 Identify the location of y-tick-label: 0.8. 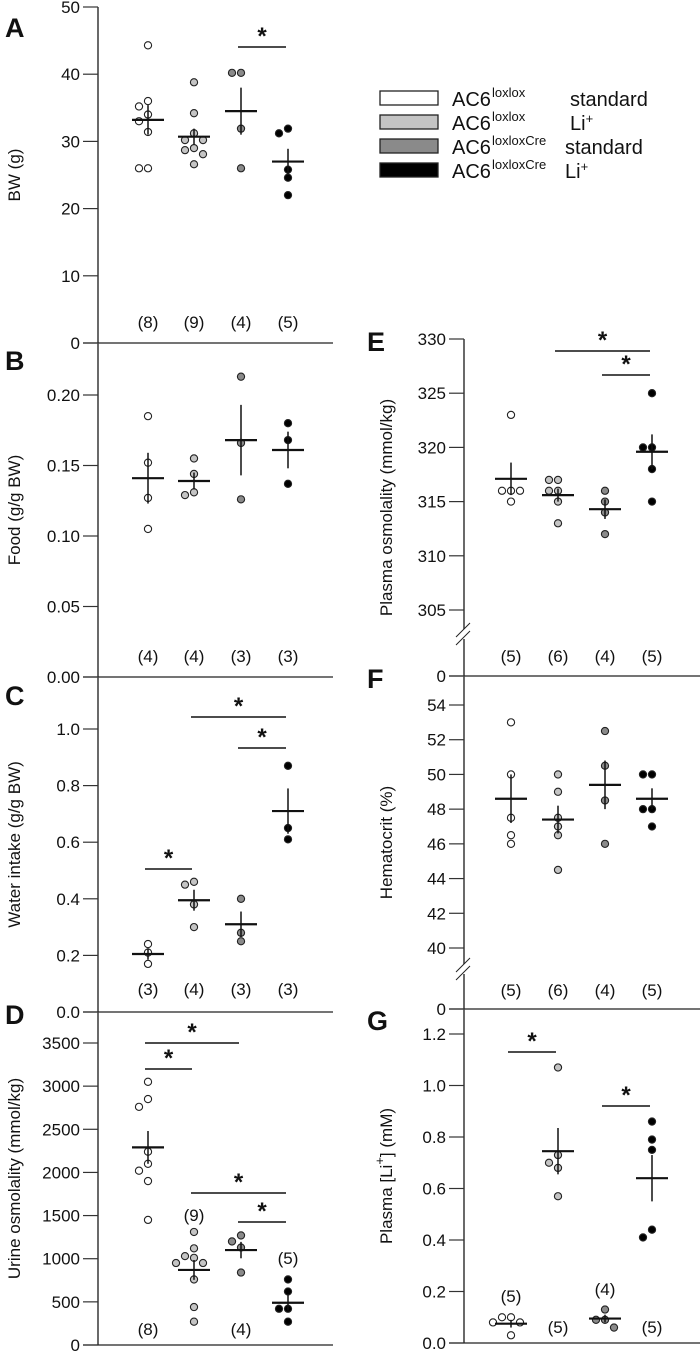
(434, 1137).